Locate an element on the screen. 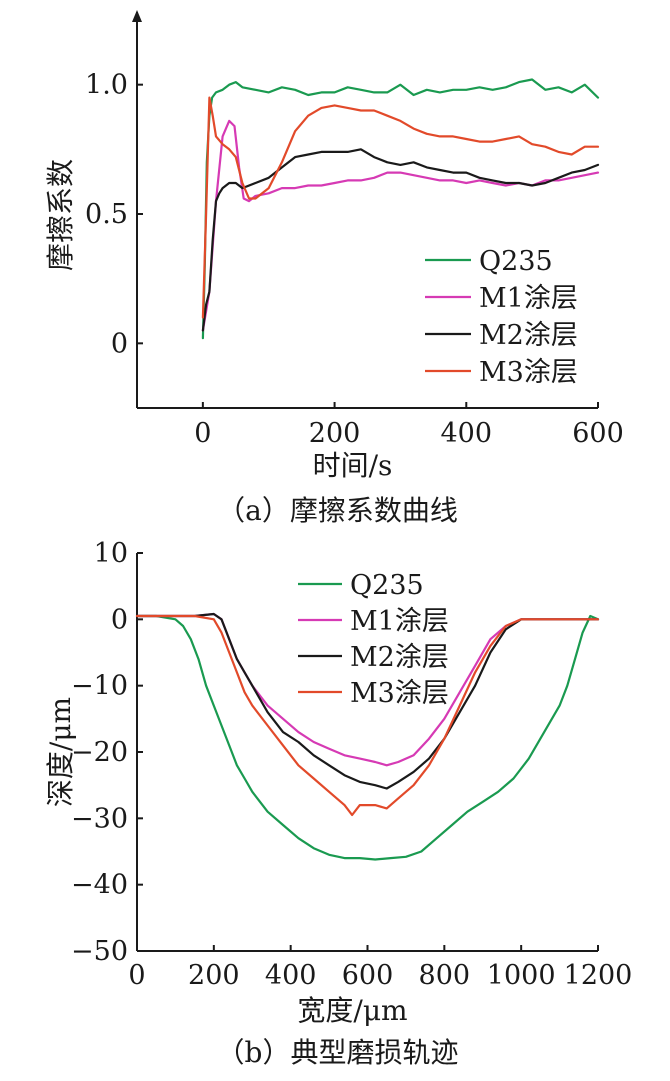 Image resolution: width=670 pixels, height=1081 pixels. series-line-M2涂层 is located at coordinates (400, 240).